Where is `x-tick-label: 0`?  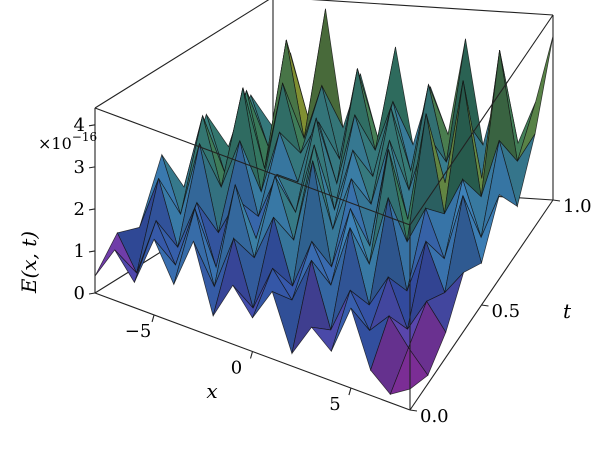 x-tick-label: 0 is located at coordinates (236, 368).